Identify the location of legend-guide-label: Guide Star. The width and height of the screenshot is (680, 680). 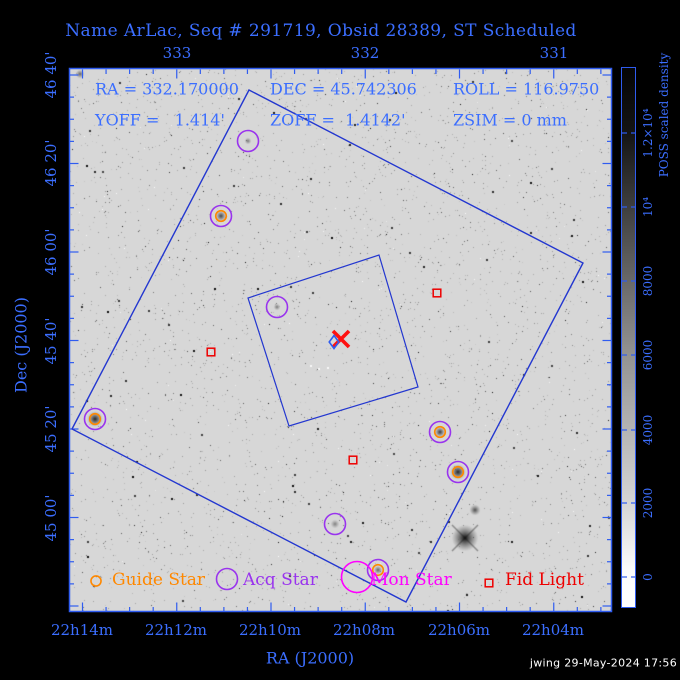
(159, 580).